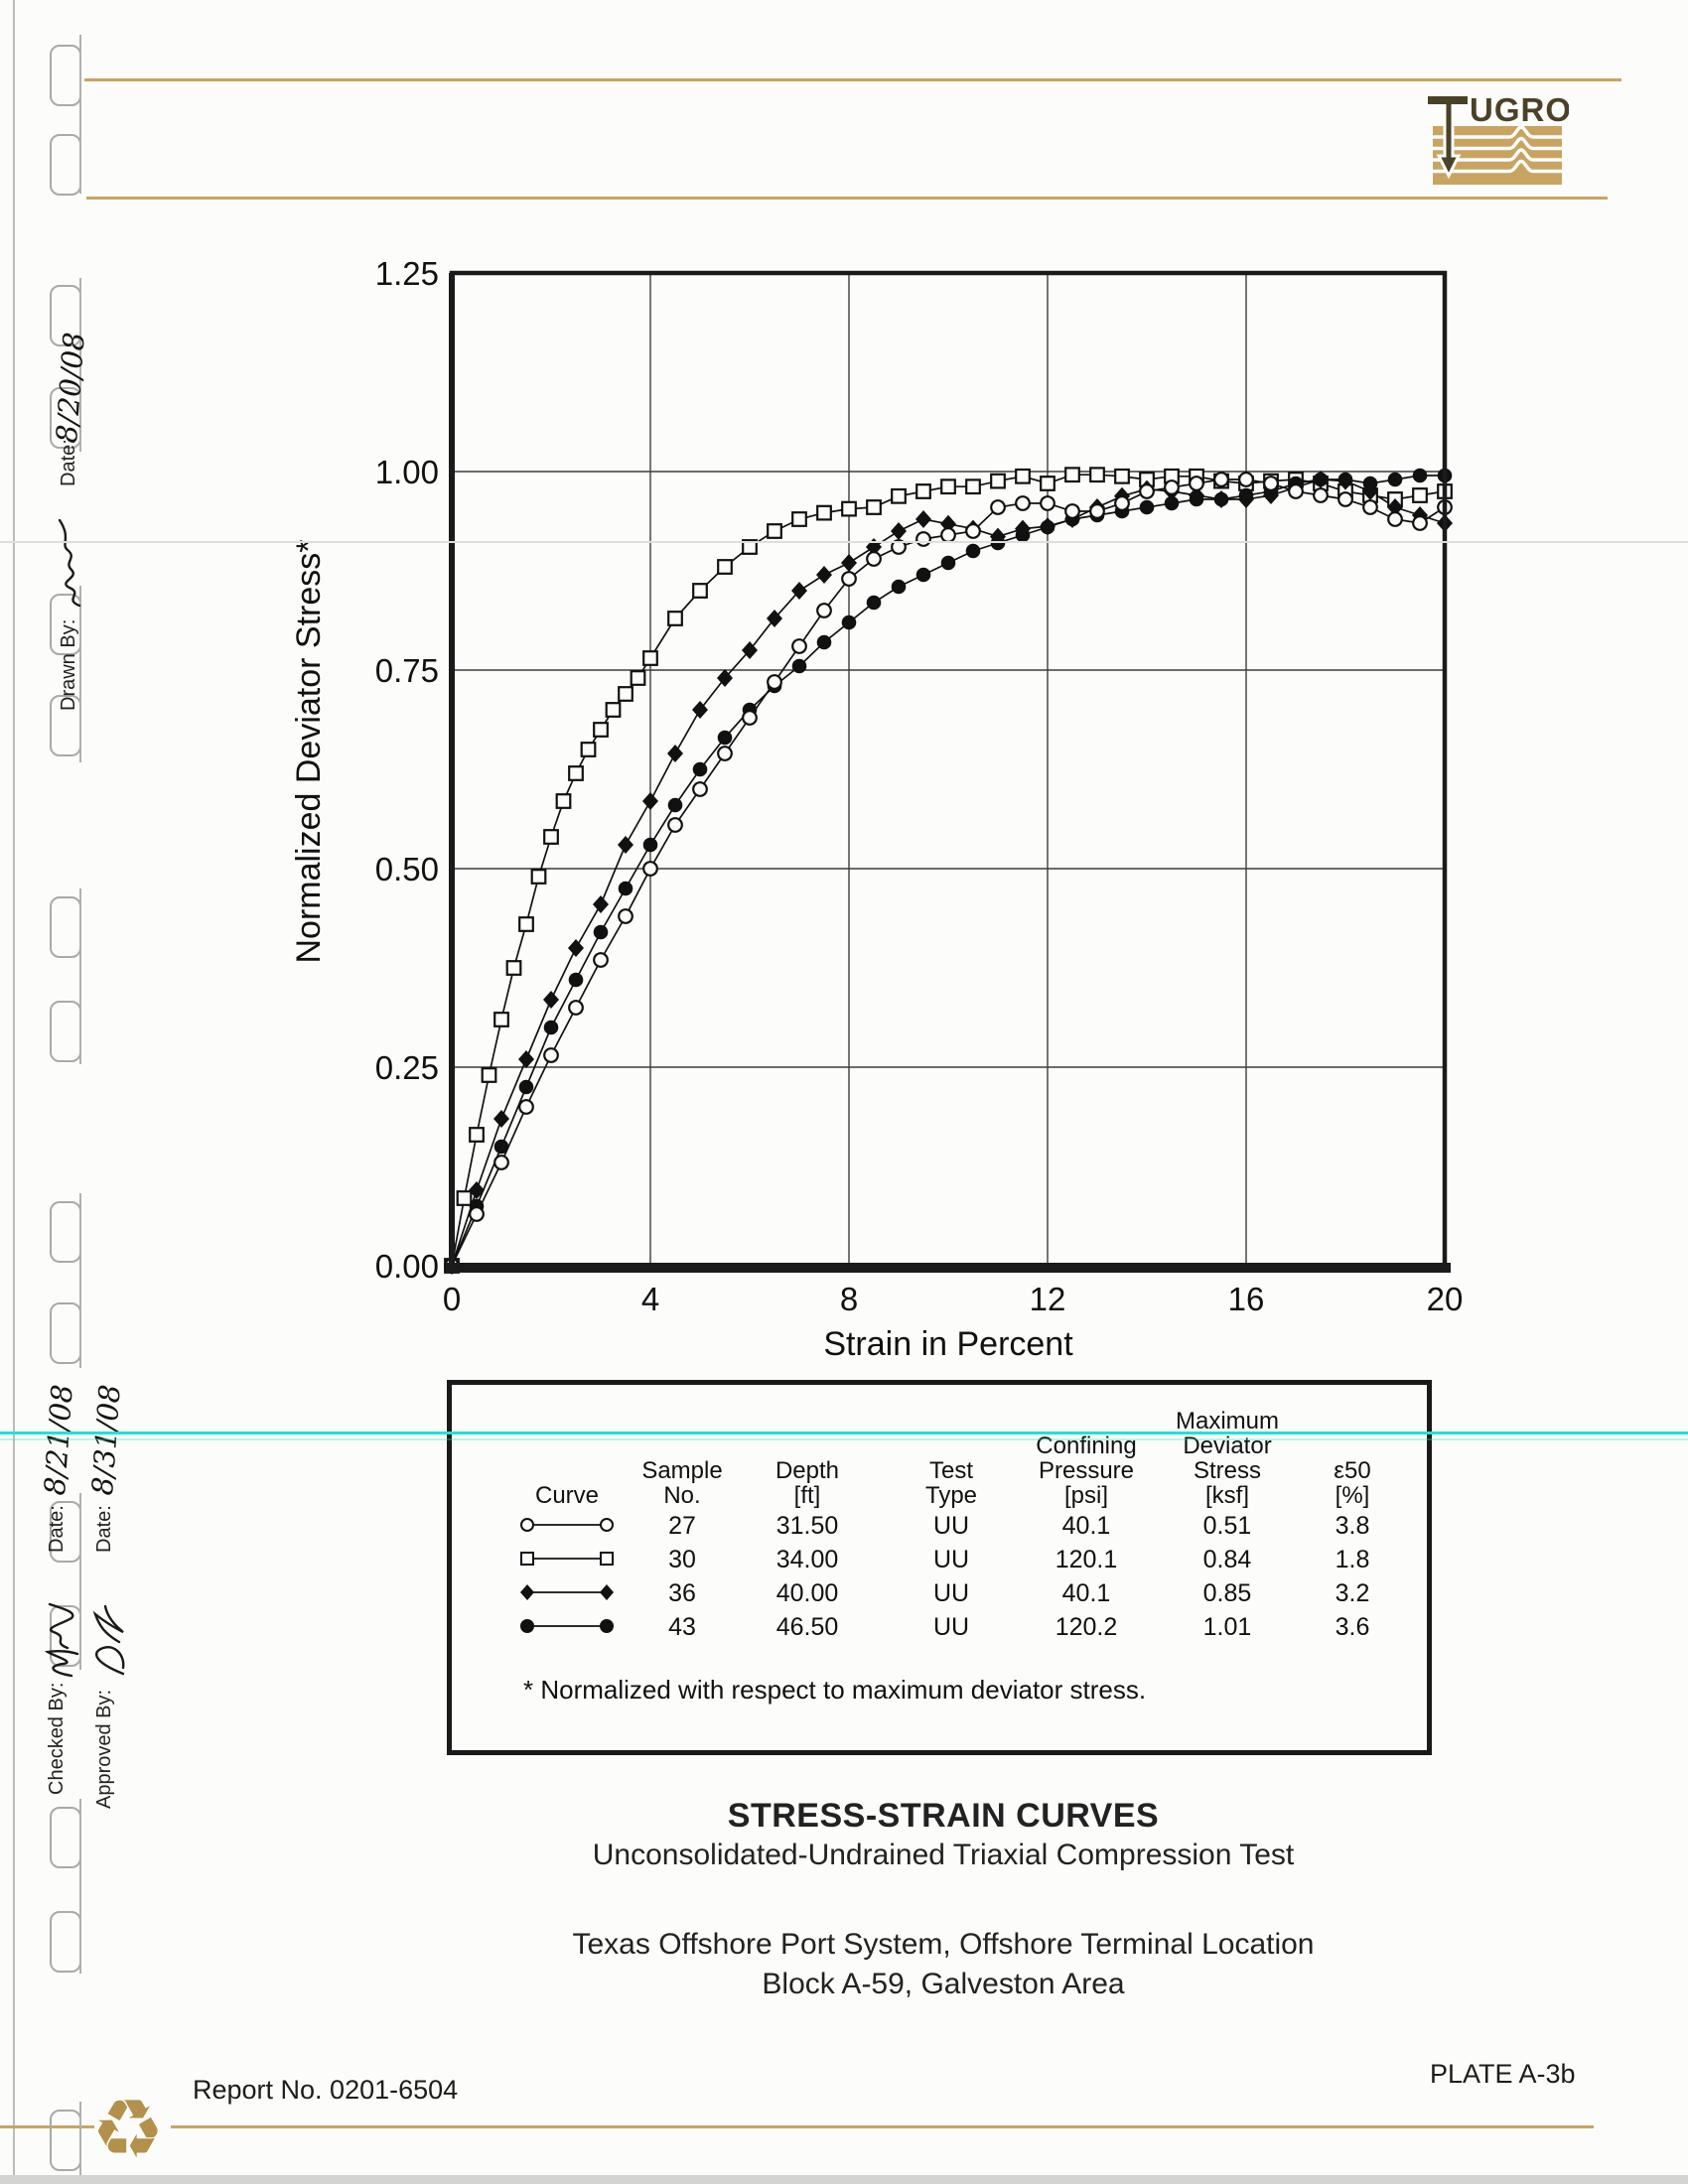 The image size is (1688, 2184). I want to click on scan-artifact-line, so click(844, 542).